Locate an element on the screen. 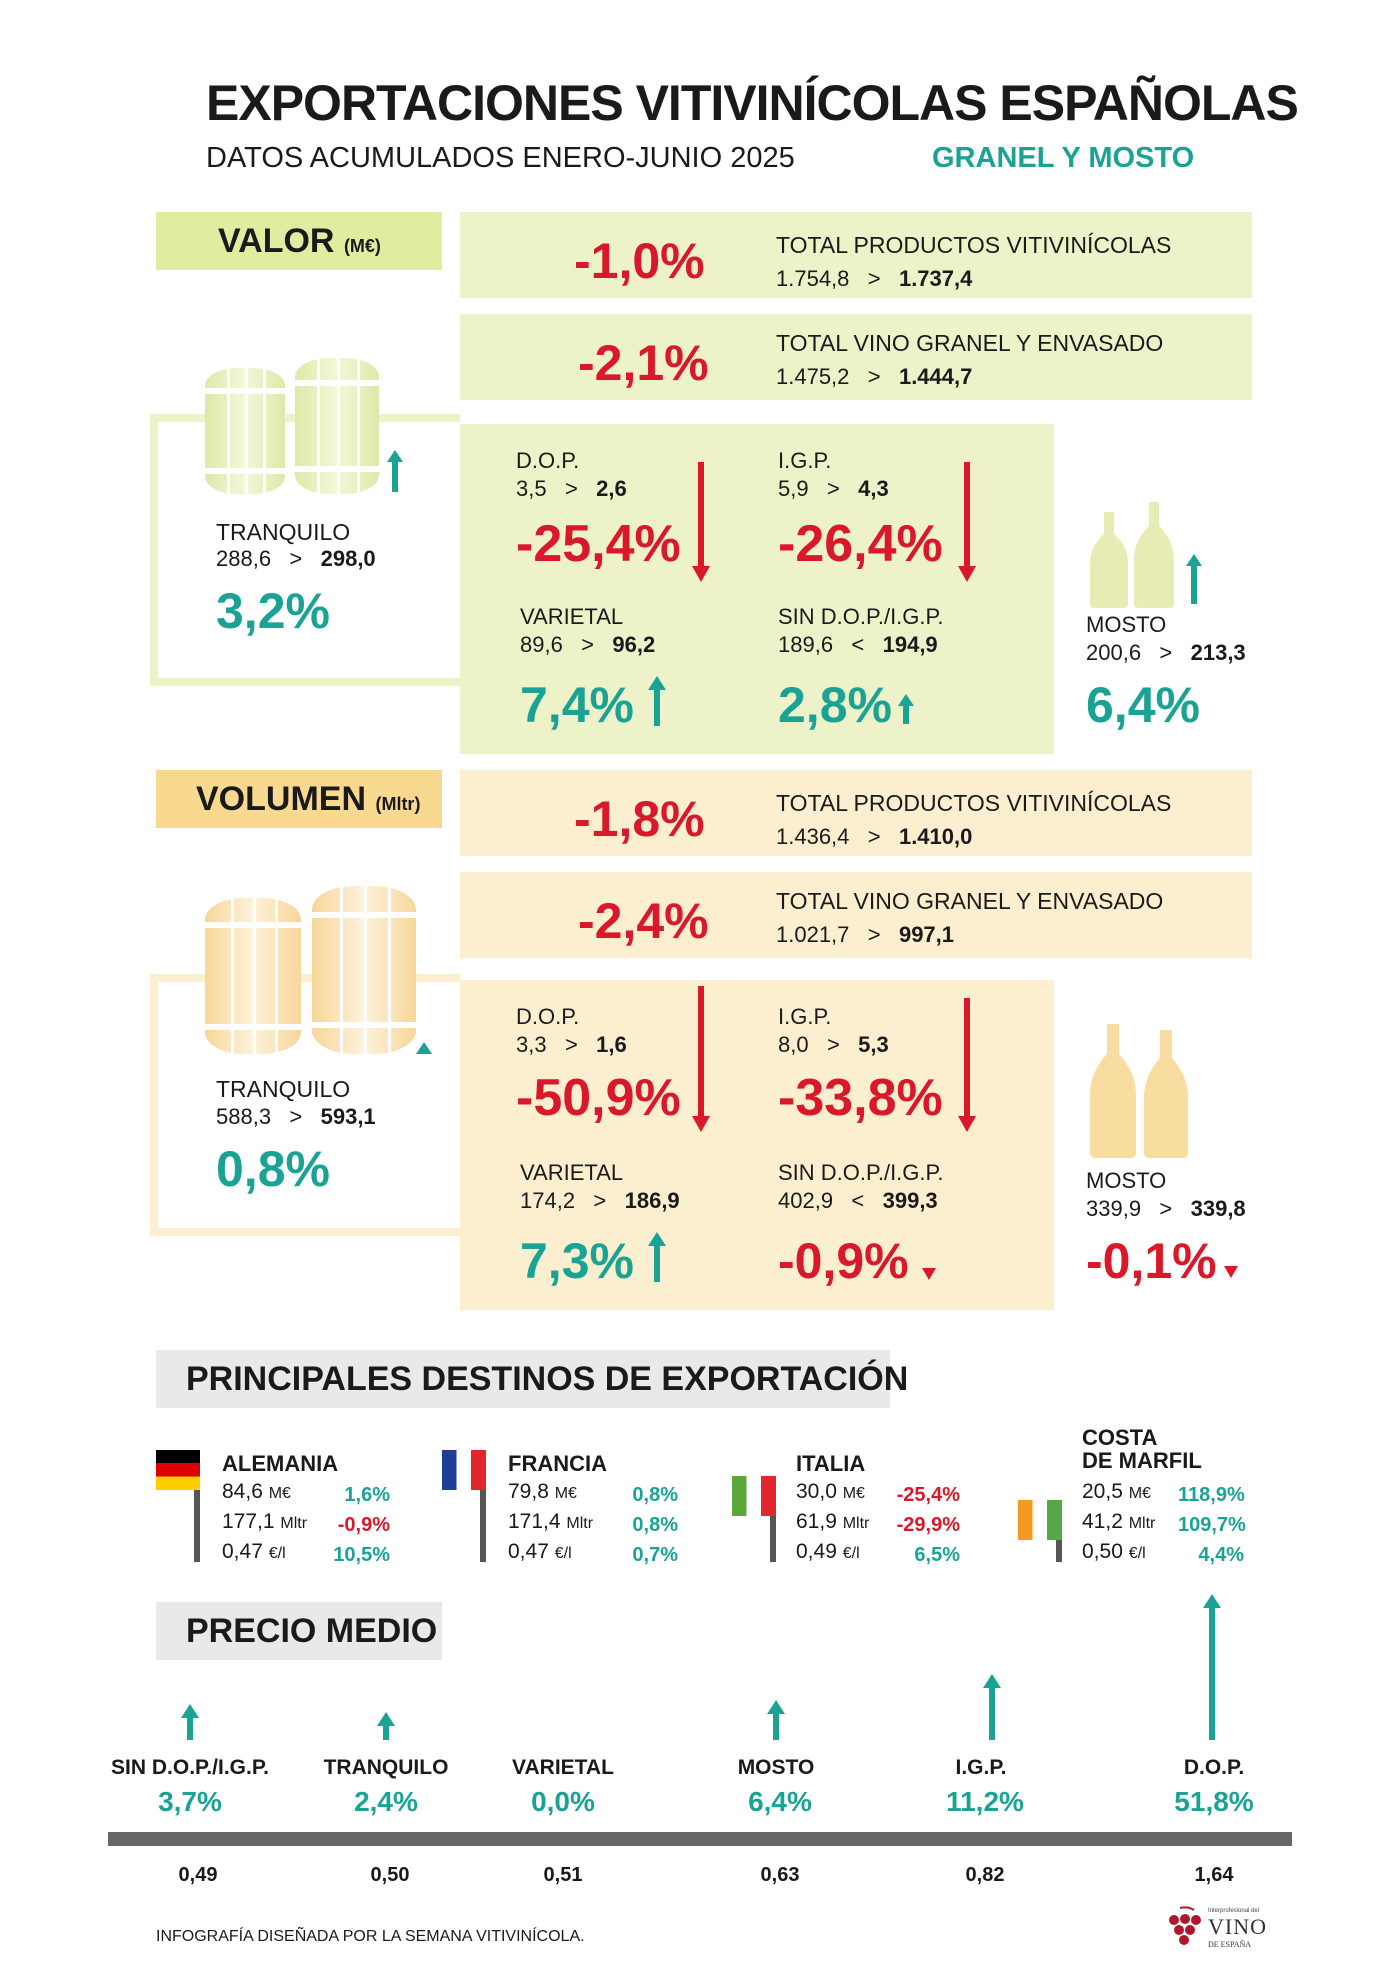 This screenshot has width=1400, height=1980. country-pct: 6,5% is located at coordinates (937, 1555).